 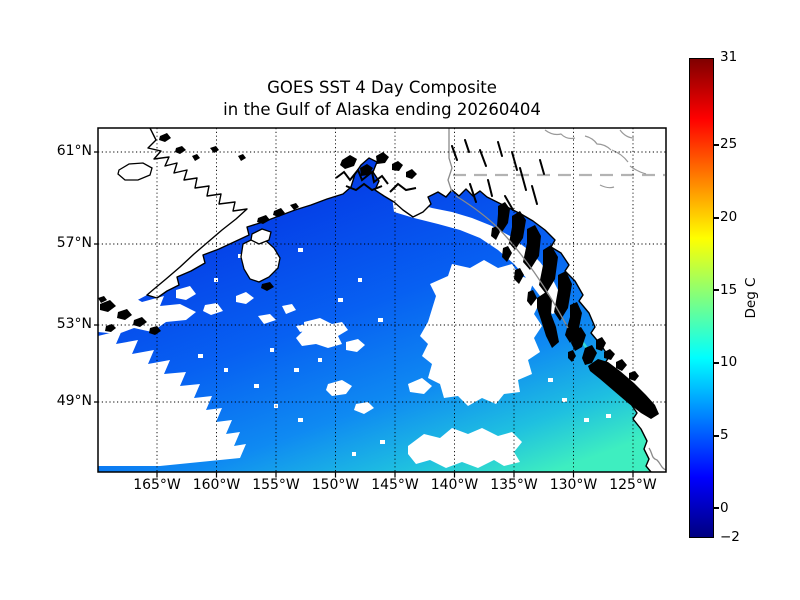 What do you see at coordinates (74, 324) in the screenshot?
I see `y-tick-label: 53°N` at bounding box center [74, 324].